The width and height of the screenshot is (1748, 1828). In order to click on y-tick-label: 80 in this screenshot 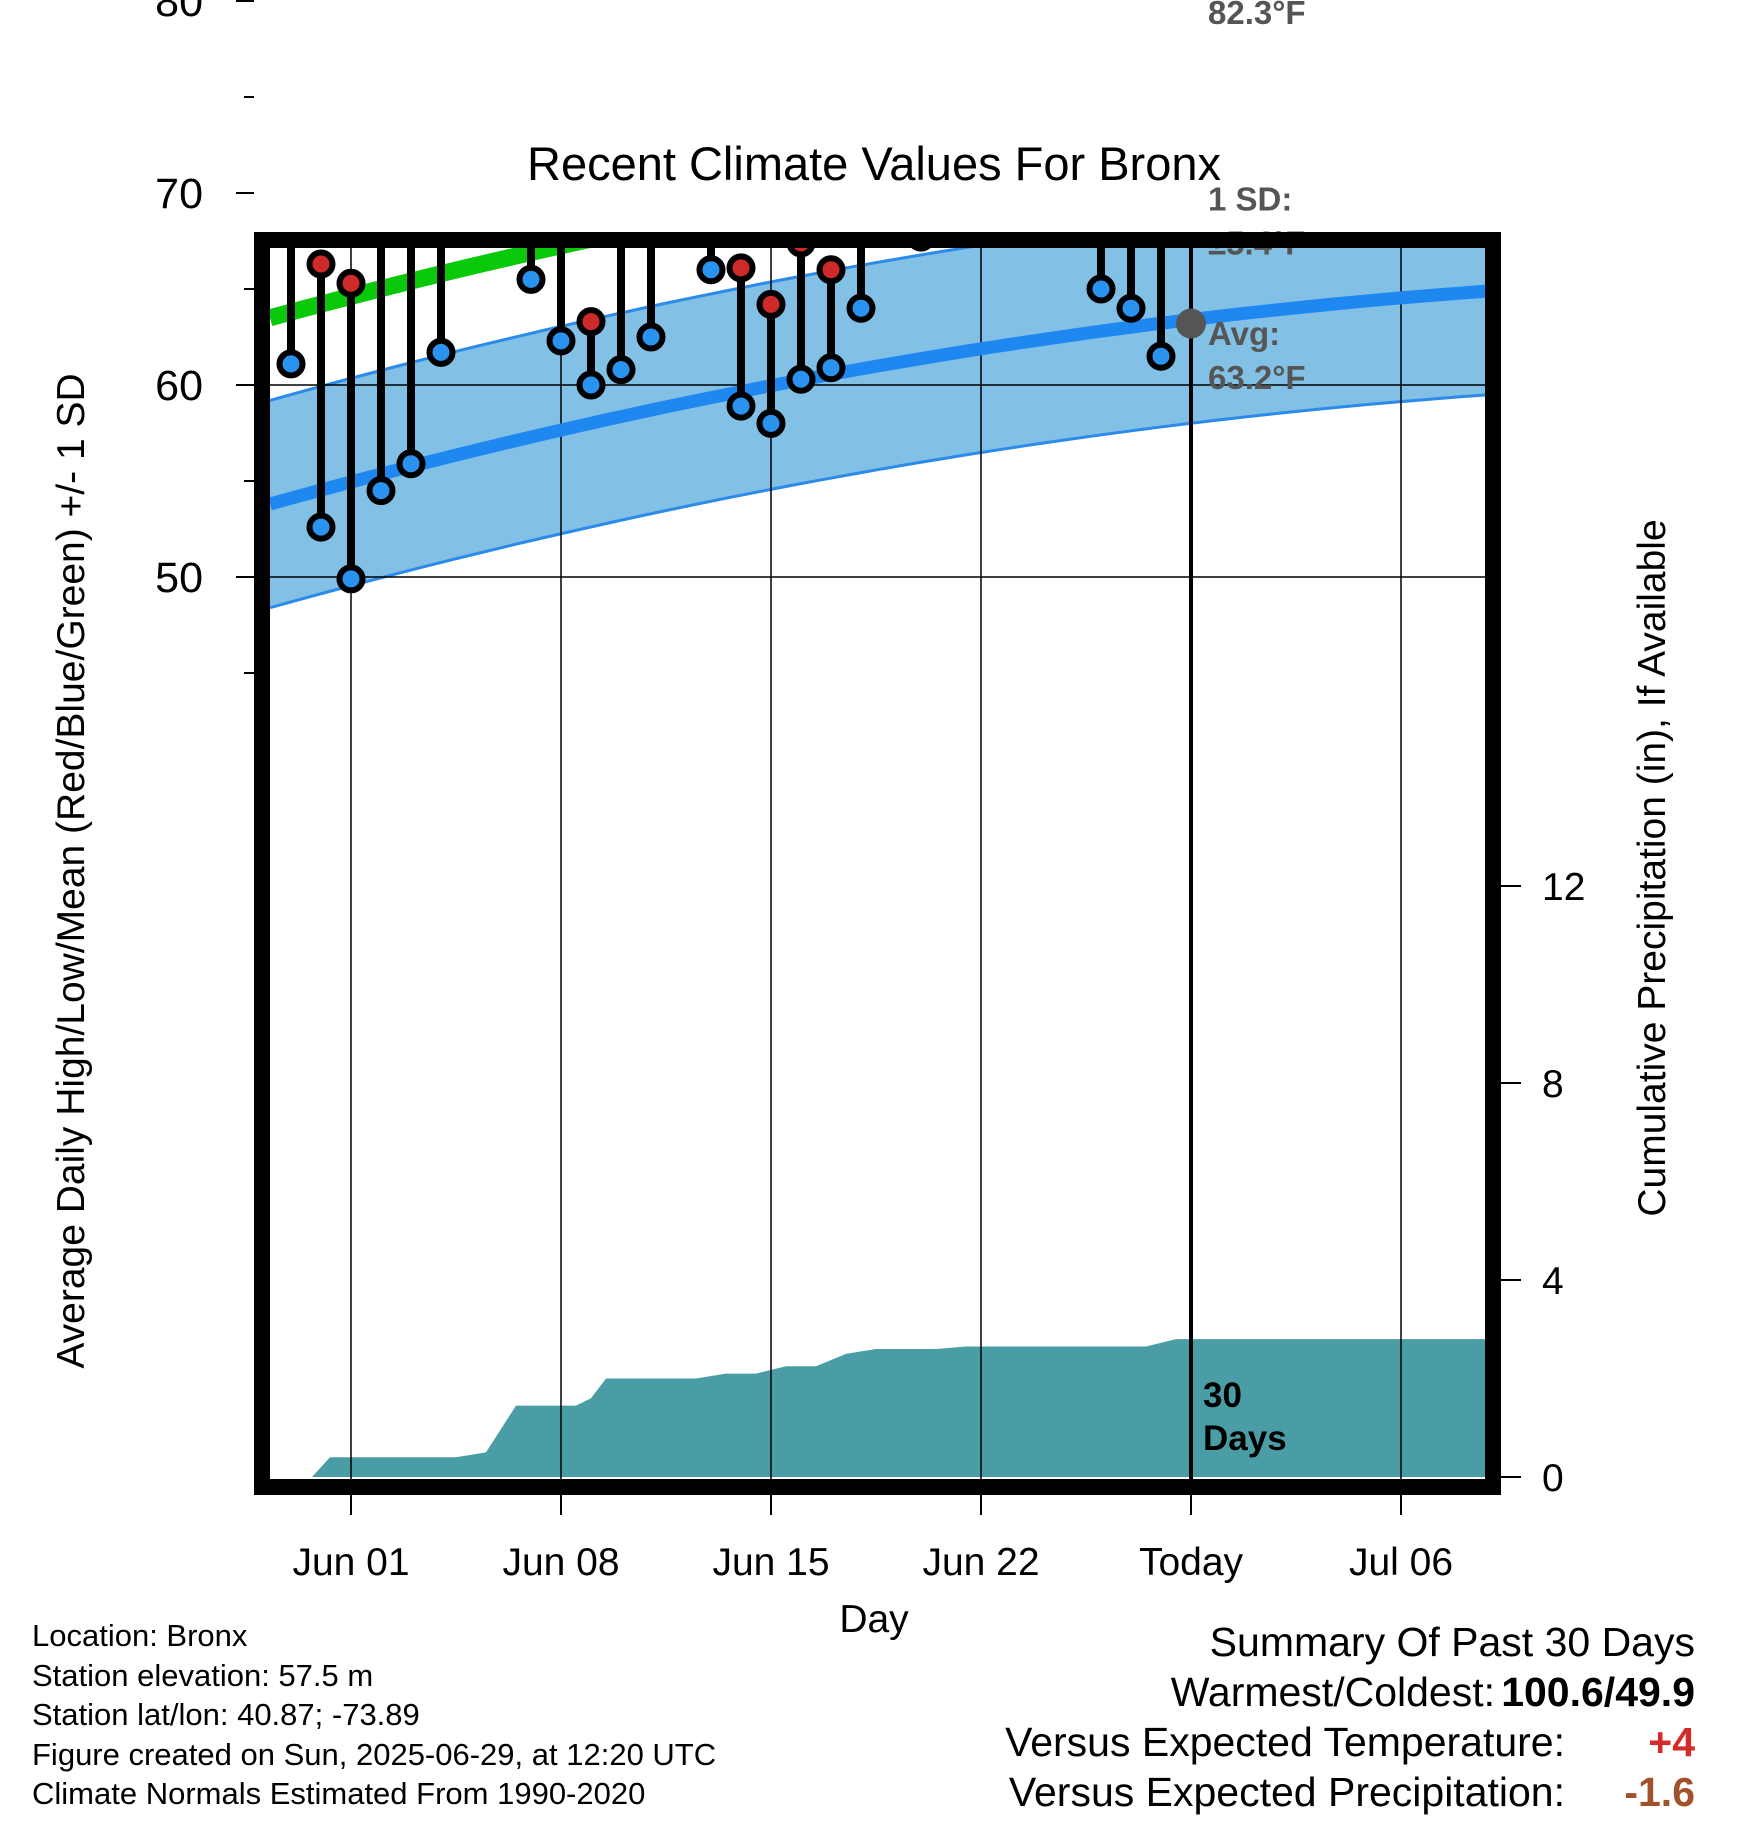, I will do `click(179, 13)`.